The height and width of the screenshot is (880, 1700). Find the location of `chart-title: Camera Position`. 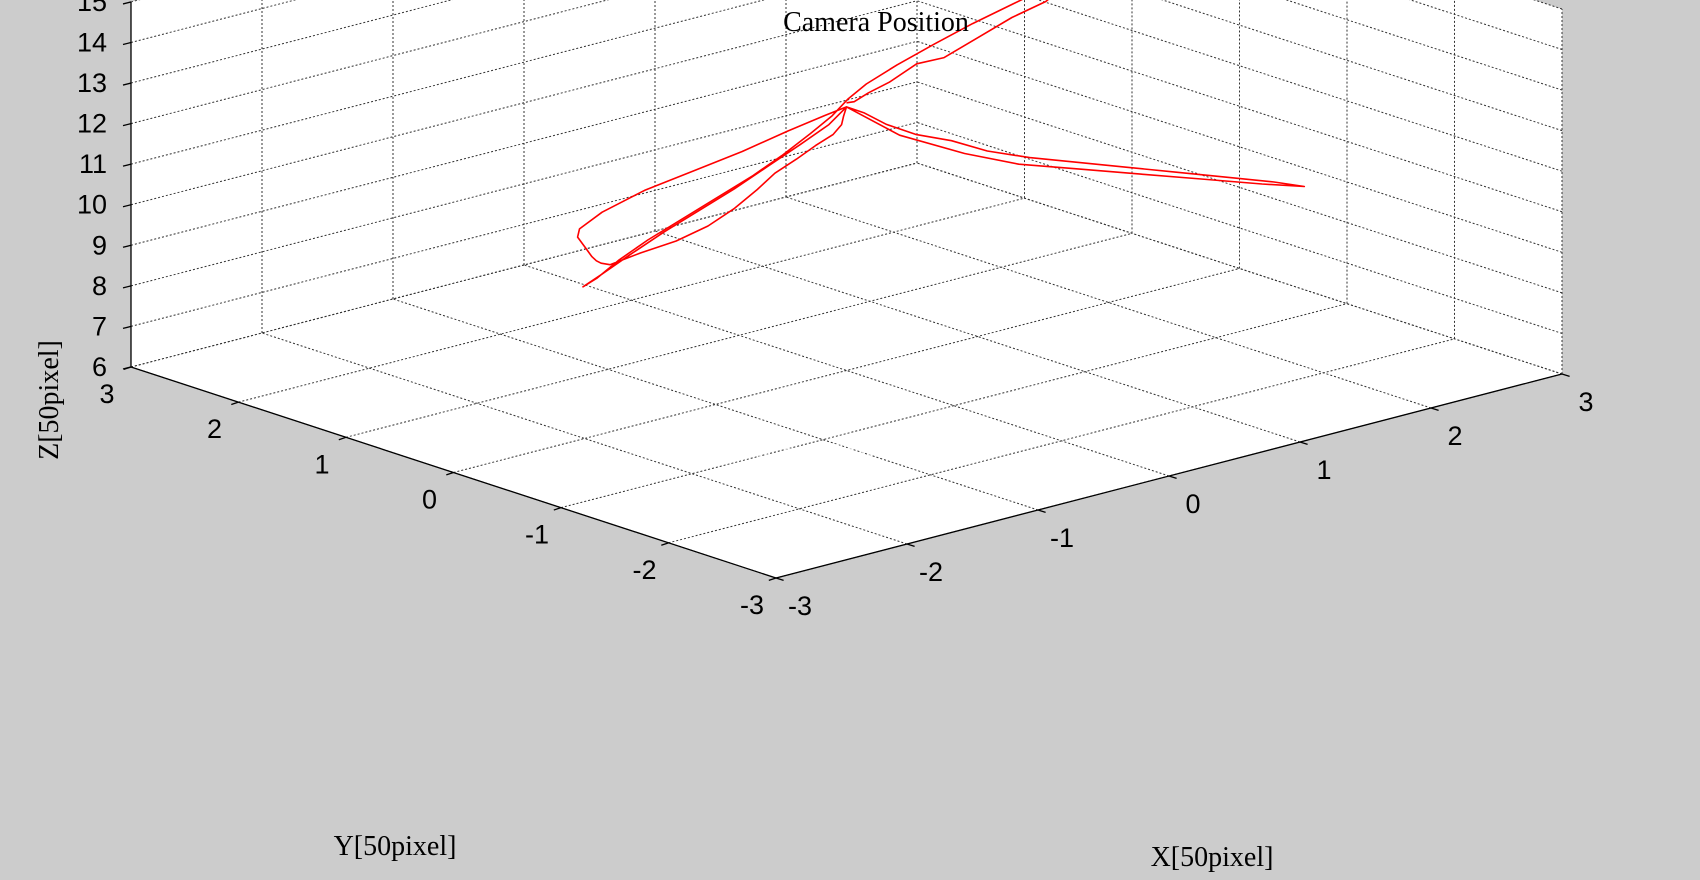

chart-title: Camera Position is located at coordinates (876, 22).